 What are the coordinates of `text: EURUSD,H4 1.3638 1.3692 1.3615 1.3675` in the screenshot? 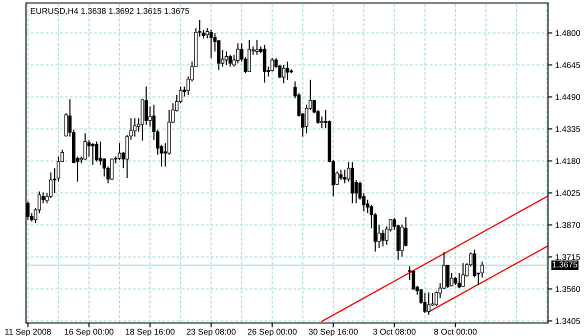 It's located at (110, 11).